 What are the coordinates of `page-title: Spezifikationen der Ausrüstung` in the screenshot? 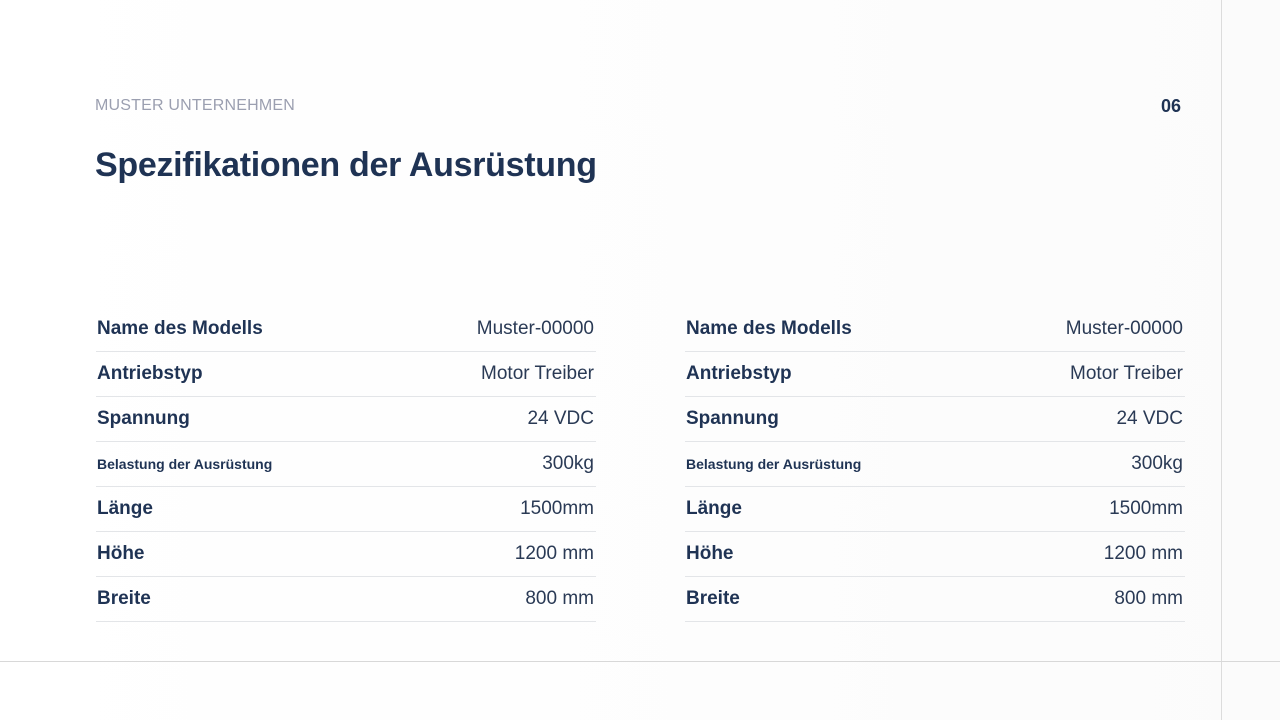 It's located at (346, 165).